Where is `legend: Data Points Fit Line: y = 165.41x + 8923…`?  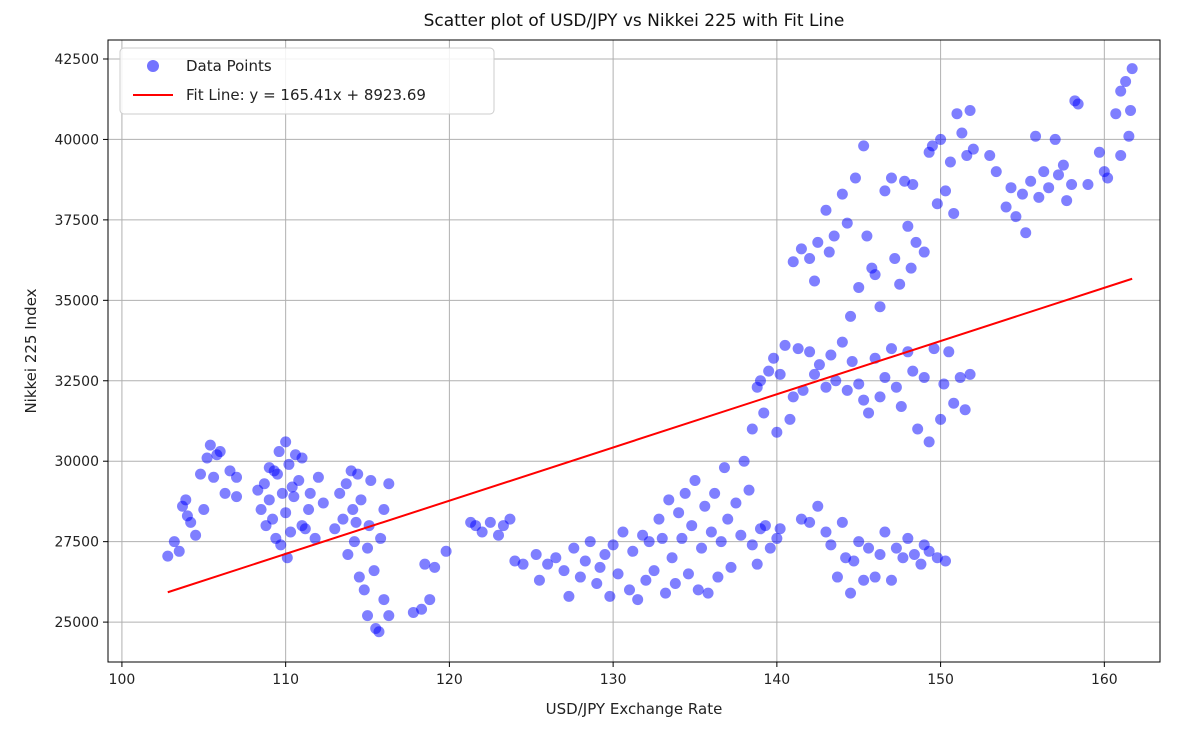 legend: Data Points Fit Line: y = 165.41x + 8923… is located at coordinates (307, 81).